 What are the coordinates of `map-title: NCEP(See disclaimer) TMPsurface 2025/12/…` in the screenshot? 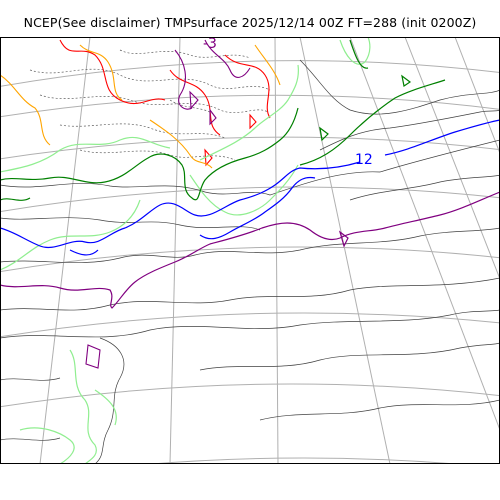 It's located at (250, 22).